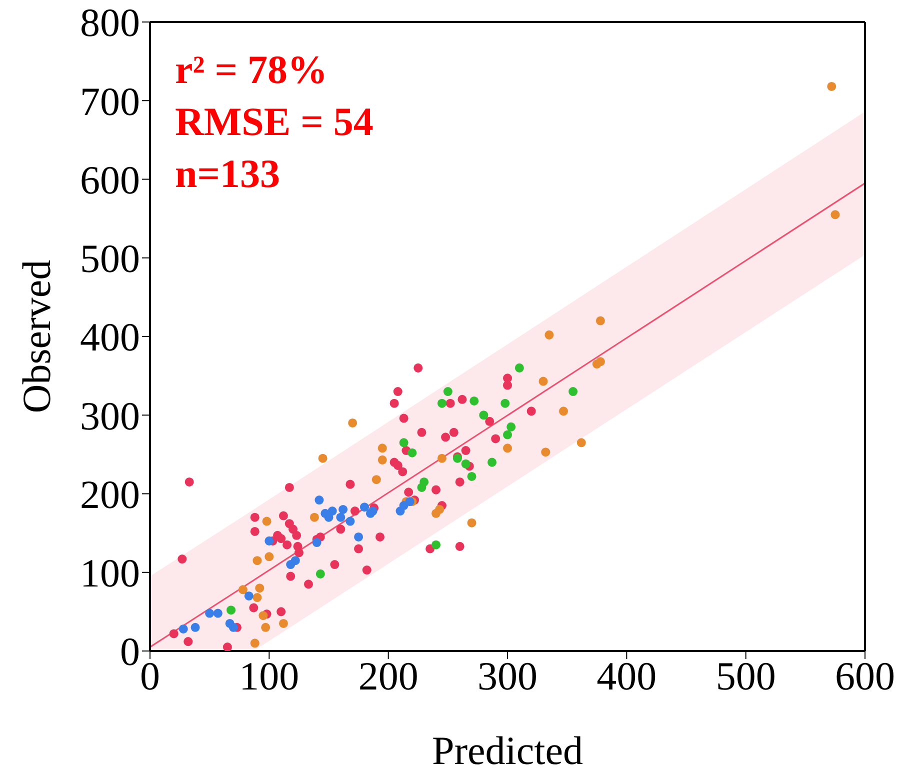 Image resolution: width=919 pixels, height=772 pixels. I want to click on annotation: r² = 78%, so click(252, 70).